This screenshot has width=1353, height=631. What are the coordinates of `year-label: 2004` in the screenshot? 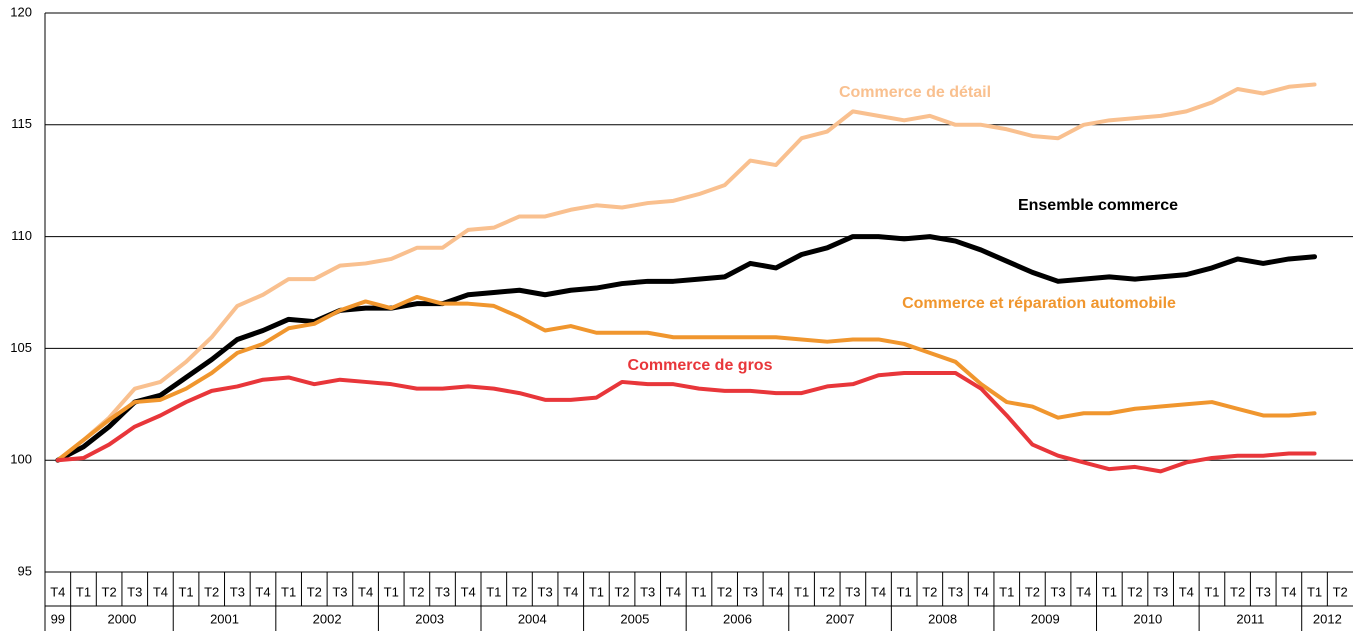 It's located at (532, 618).